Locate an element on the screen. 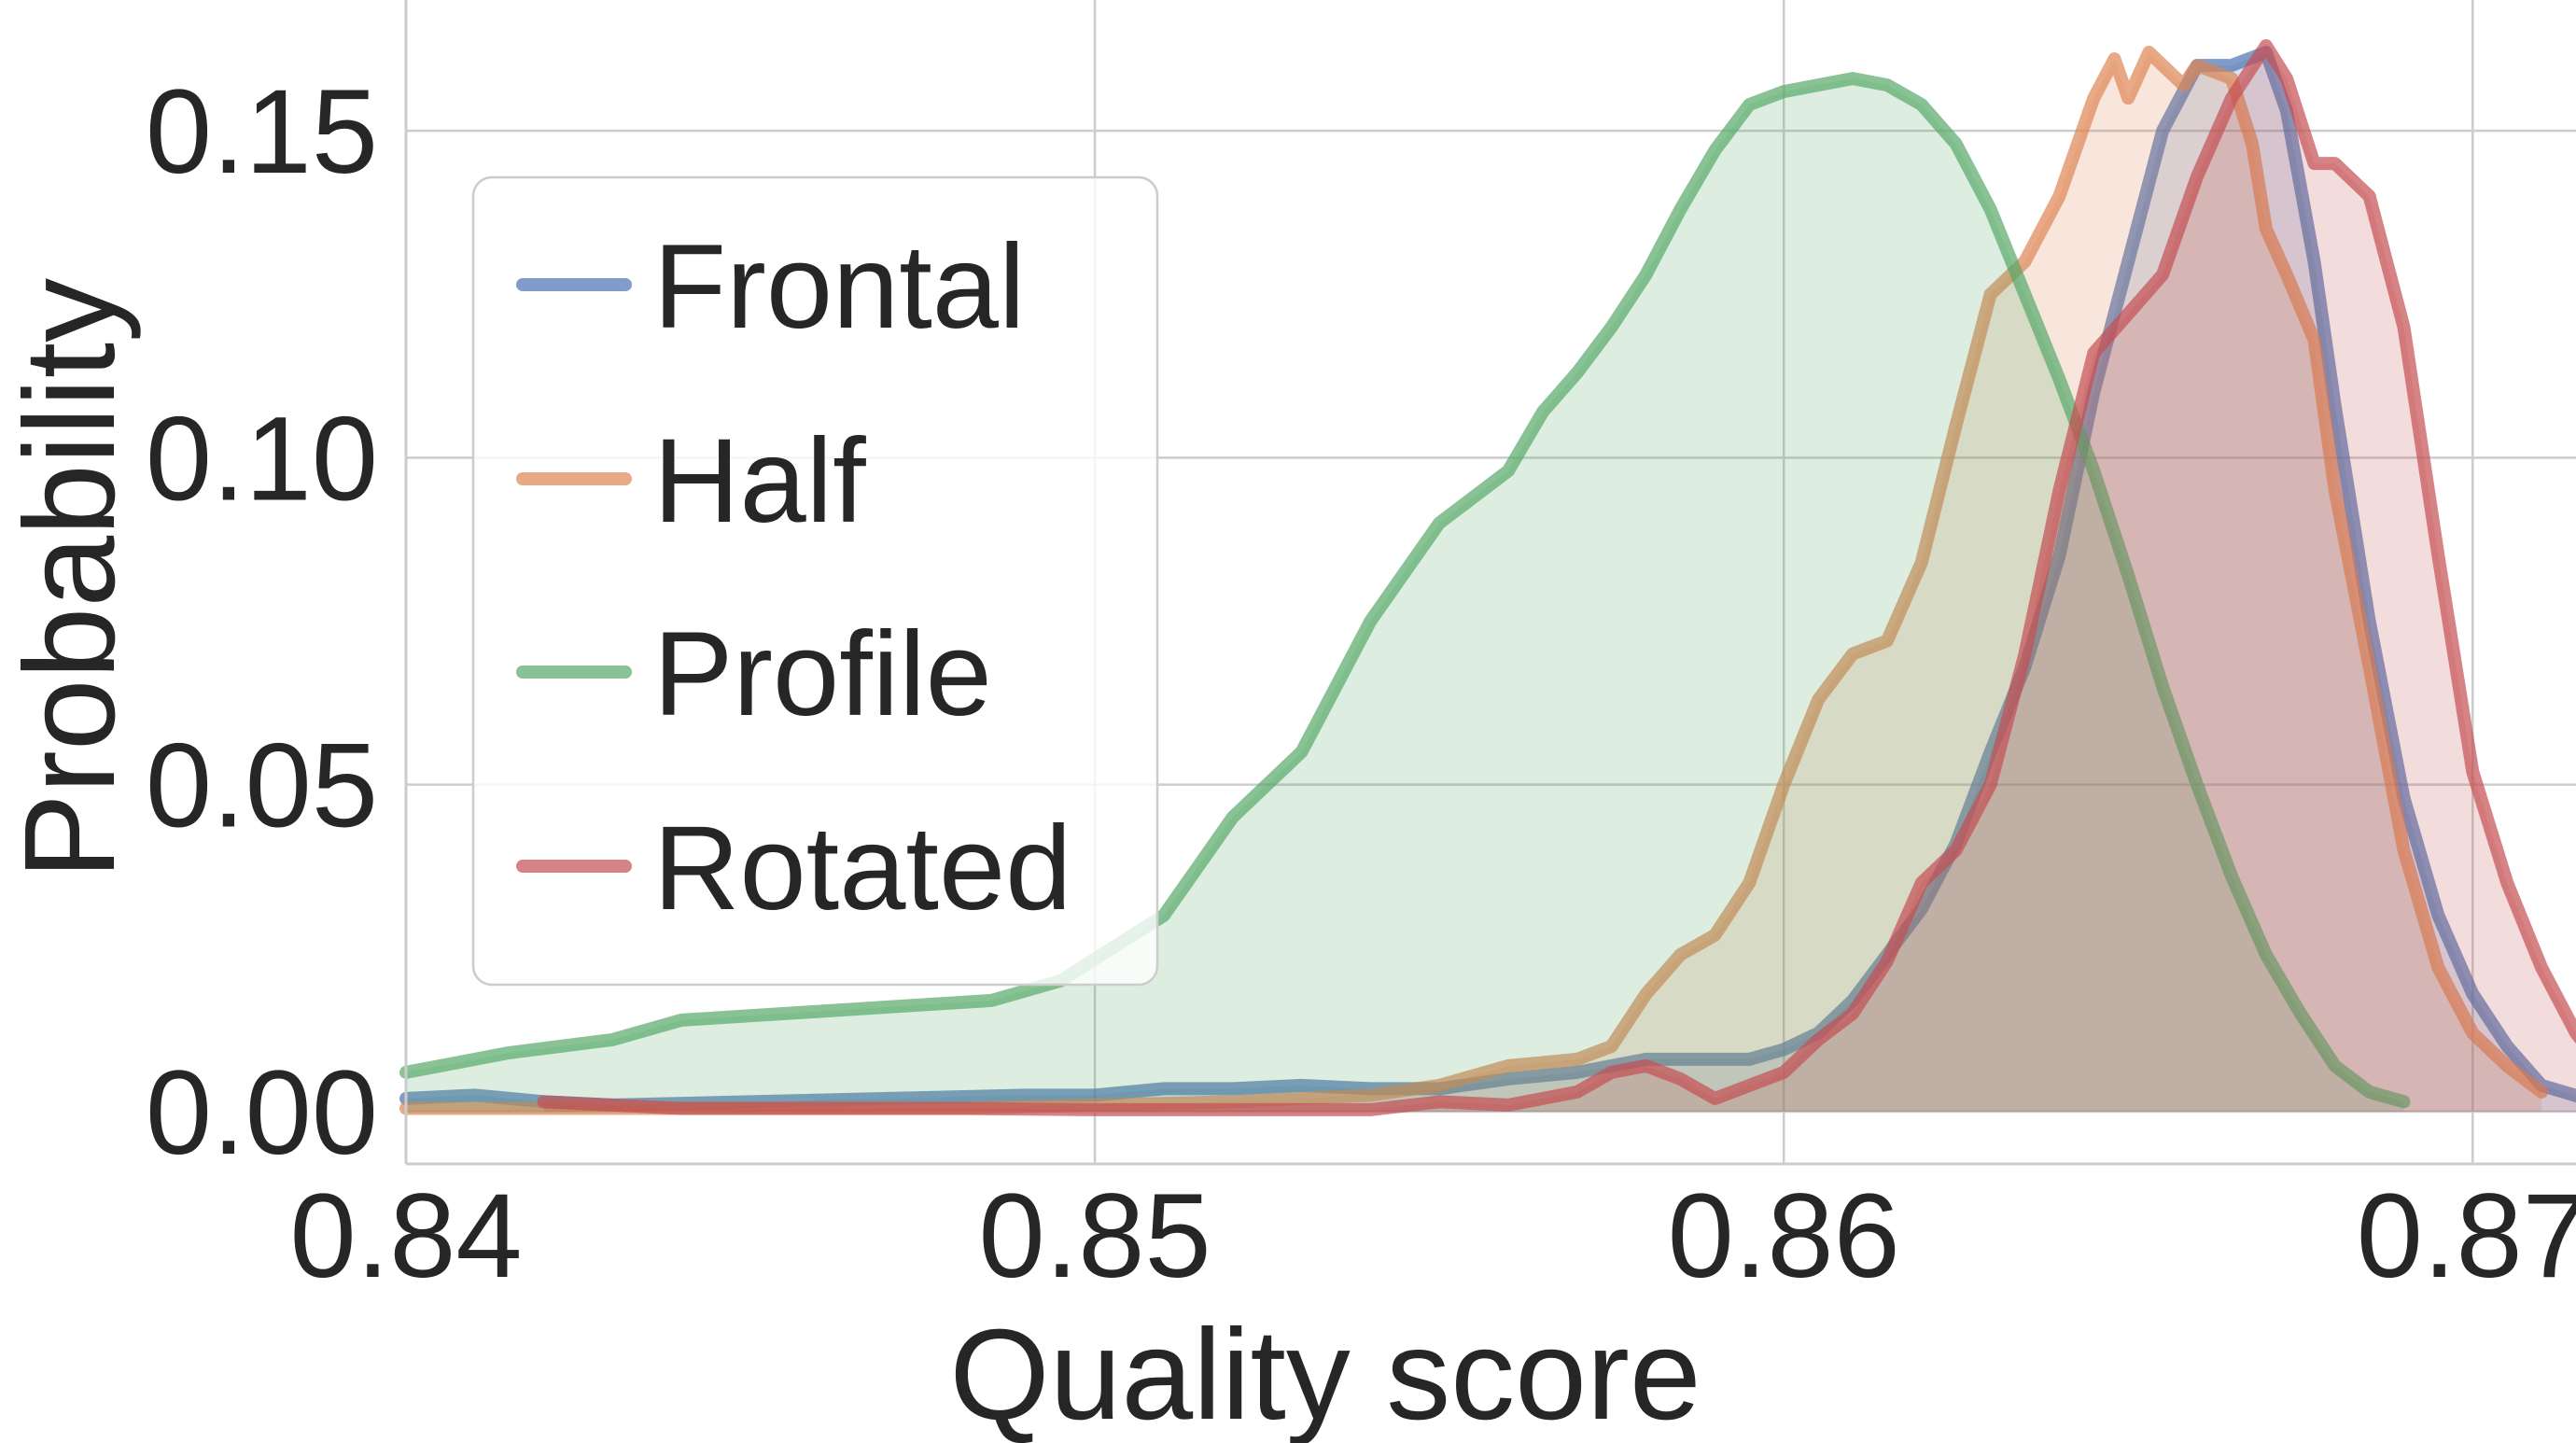 Image resolution: width=2576 pixels, height=1443 pixels. legend-label-half: Half is located at coordinates (759, 481).